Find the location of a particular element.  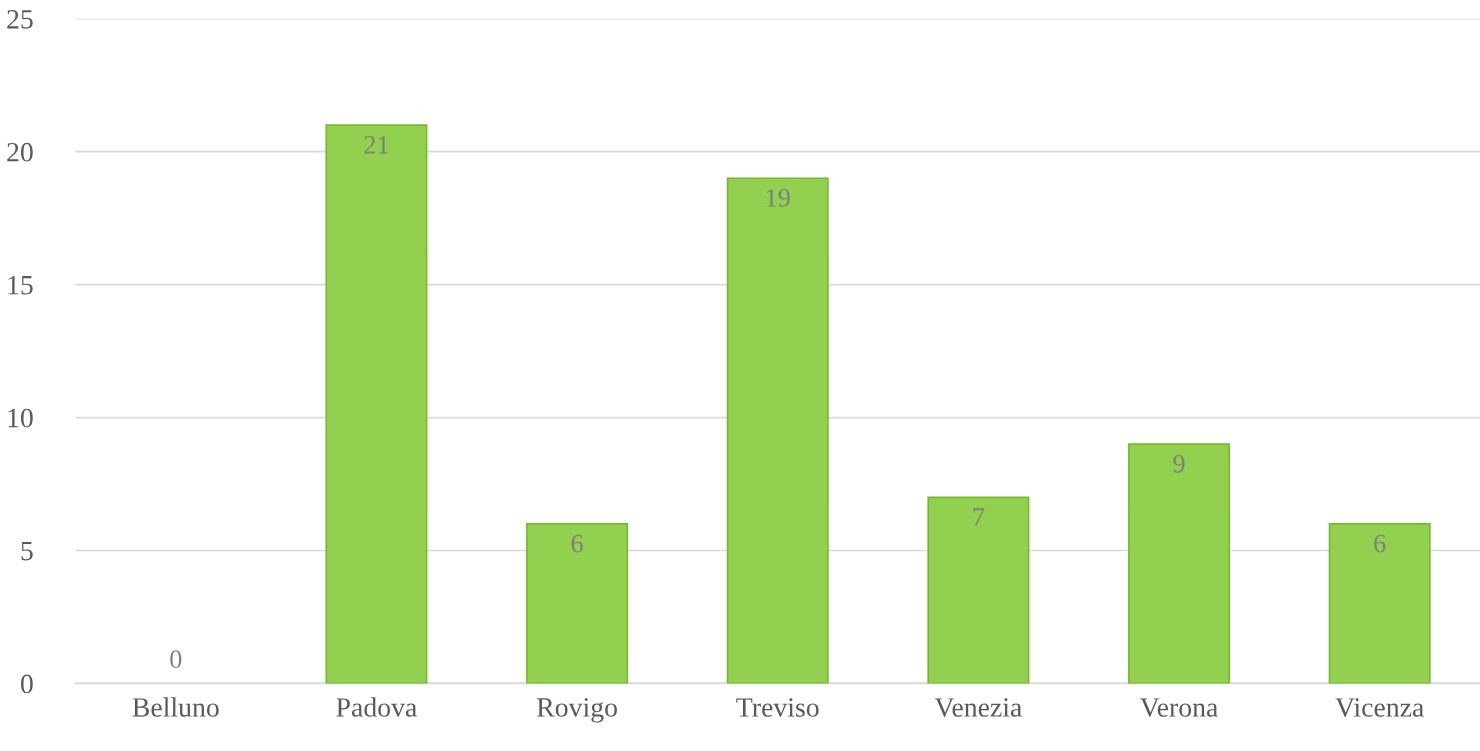

data-label: 21 is located at coordinates (376, 144).